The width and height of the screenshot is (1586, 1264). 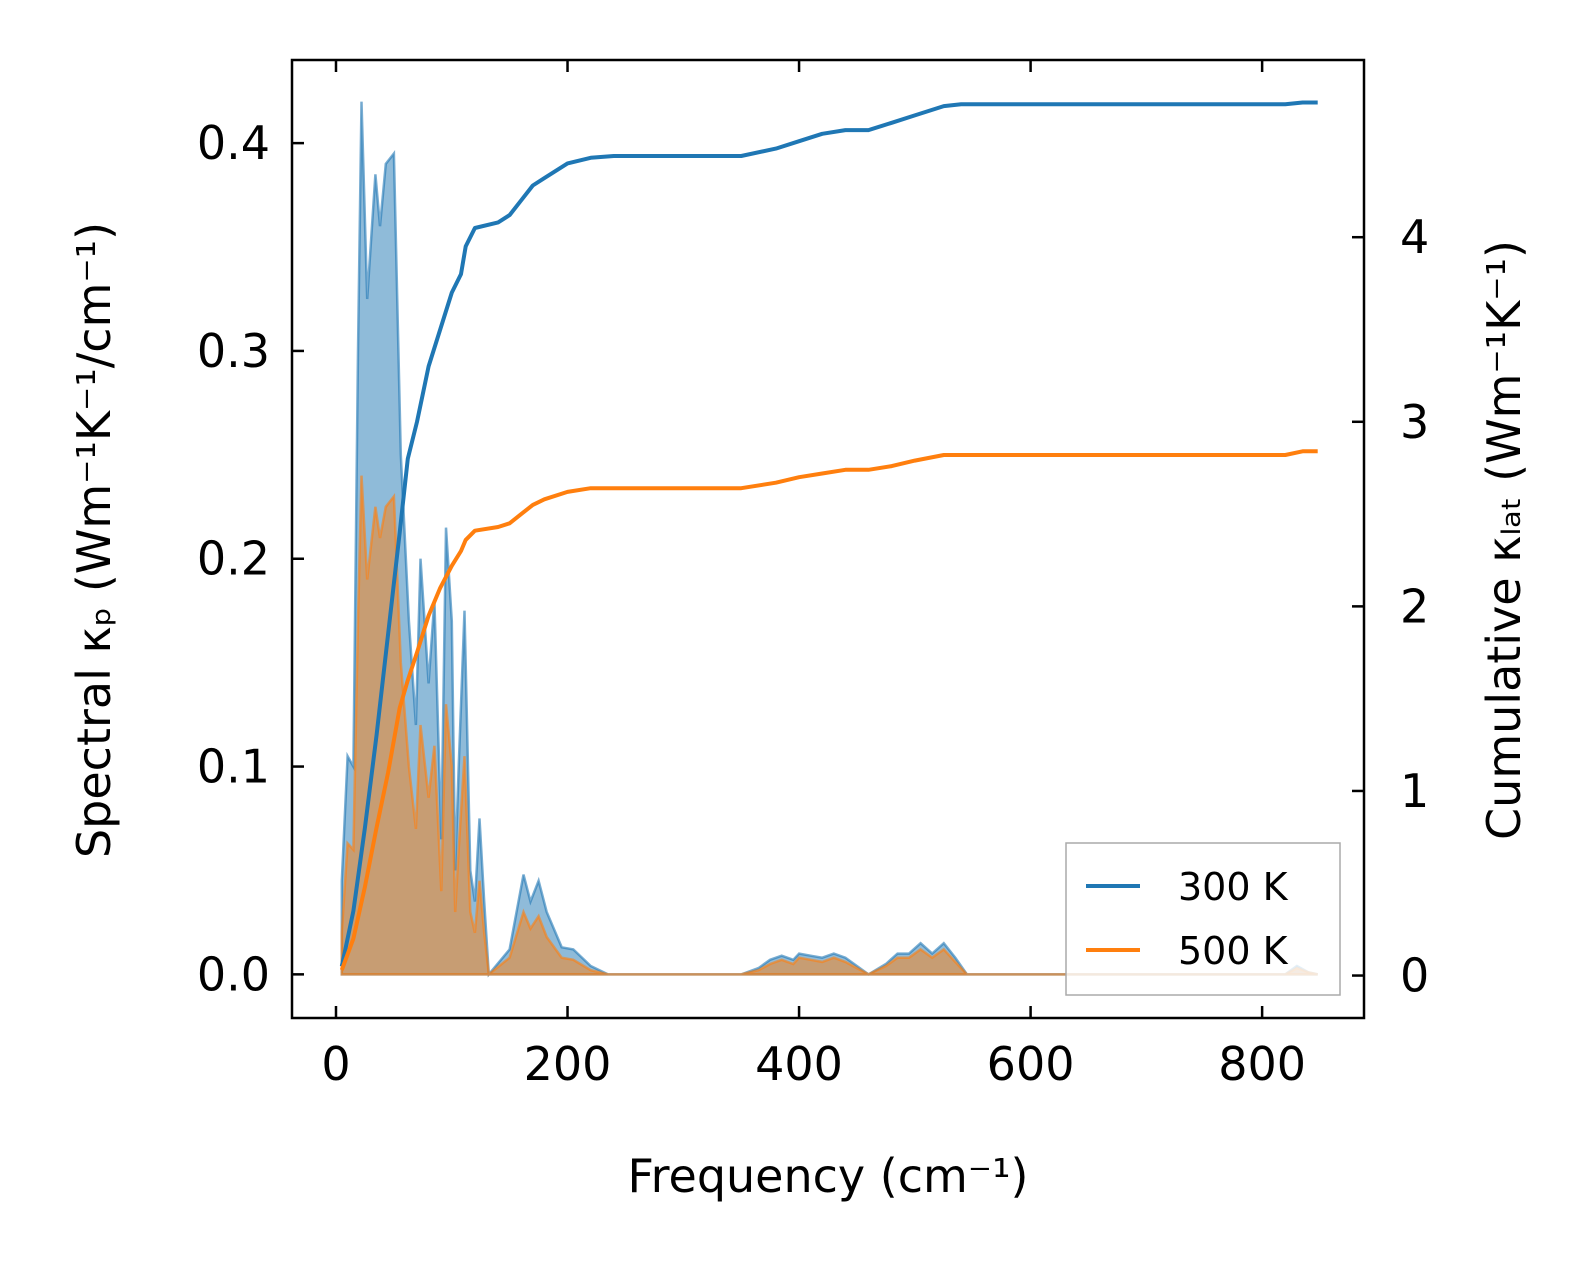 I want to click on legend: 300 K 500 K, so click(x=1203, y=919).